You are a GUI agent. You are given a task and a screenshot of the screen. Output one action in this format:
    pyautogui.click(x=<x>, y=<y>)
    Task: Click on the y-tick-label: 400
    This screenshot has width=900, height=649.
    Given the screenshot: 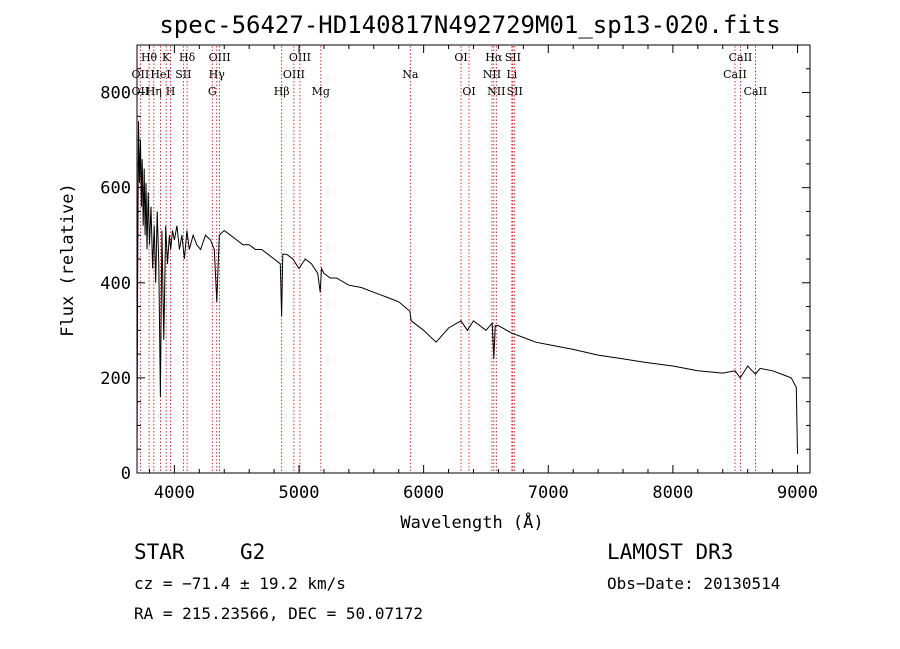 What is the action you would take?
    pyautogui.click(x=115, y=284)
    